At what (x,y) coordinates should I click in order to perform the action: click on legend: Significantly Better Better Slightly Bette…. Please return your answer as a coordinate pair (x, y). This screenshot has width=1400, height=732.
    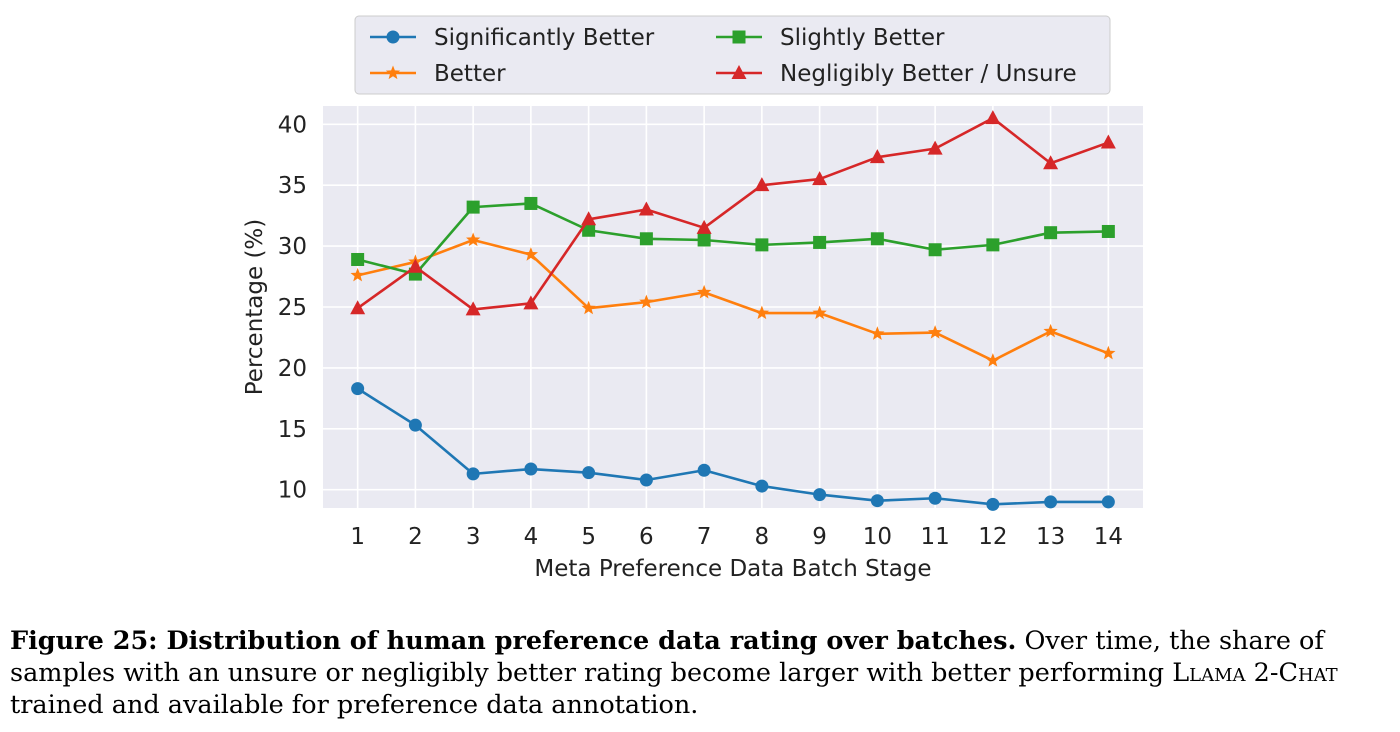
    Looking at the image, I should click on (732, 55).